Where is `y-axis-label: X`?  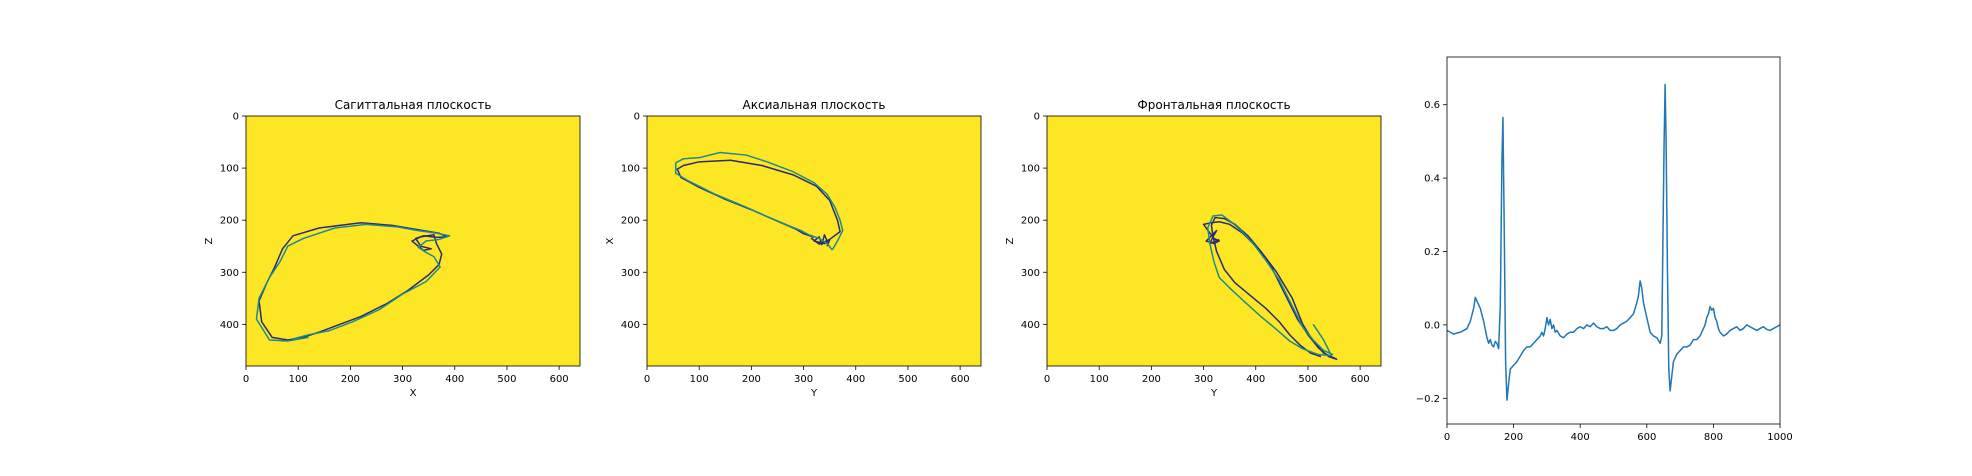 y-axis-label: X is located at coordinates (610, 240).